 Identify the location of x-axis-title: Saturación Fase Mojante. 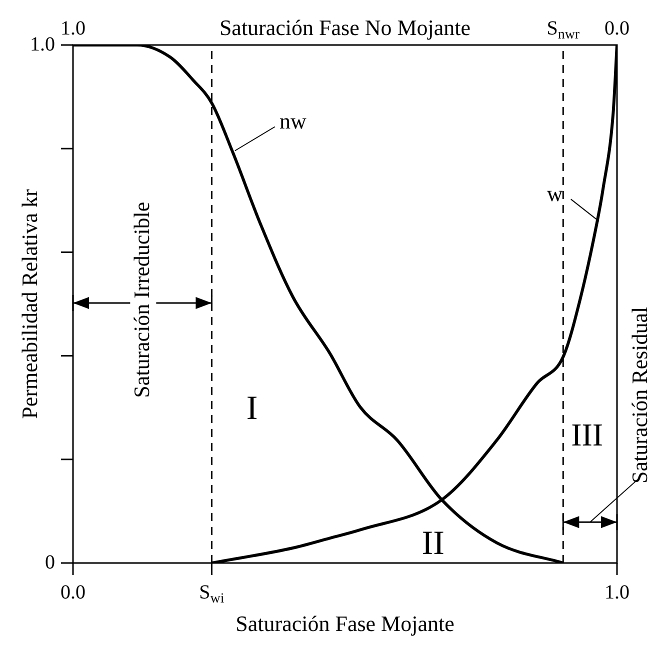
(345, 623).